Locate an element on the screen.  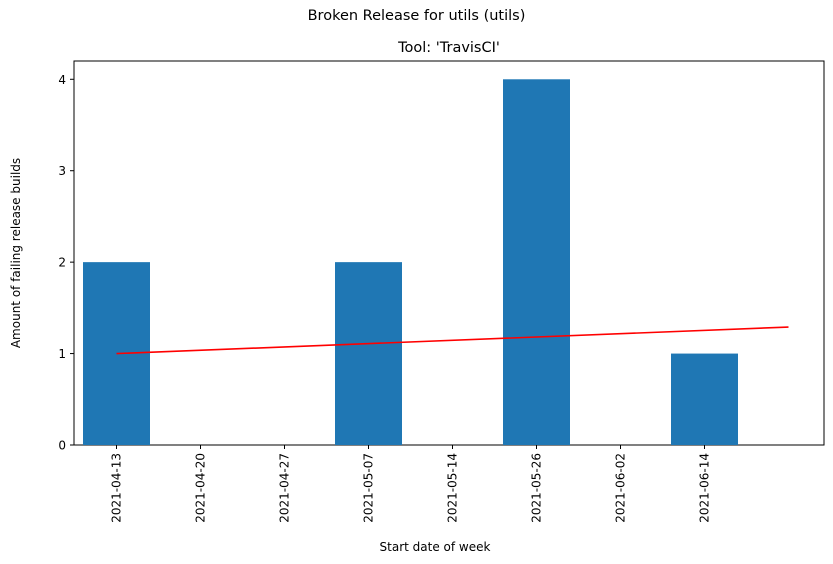
figure-suptitle: Broken Release for utils (utils) is located at coordinates (416, 16).